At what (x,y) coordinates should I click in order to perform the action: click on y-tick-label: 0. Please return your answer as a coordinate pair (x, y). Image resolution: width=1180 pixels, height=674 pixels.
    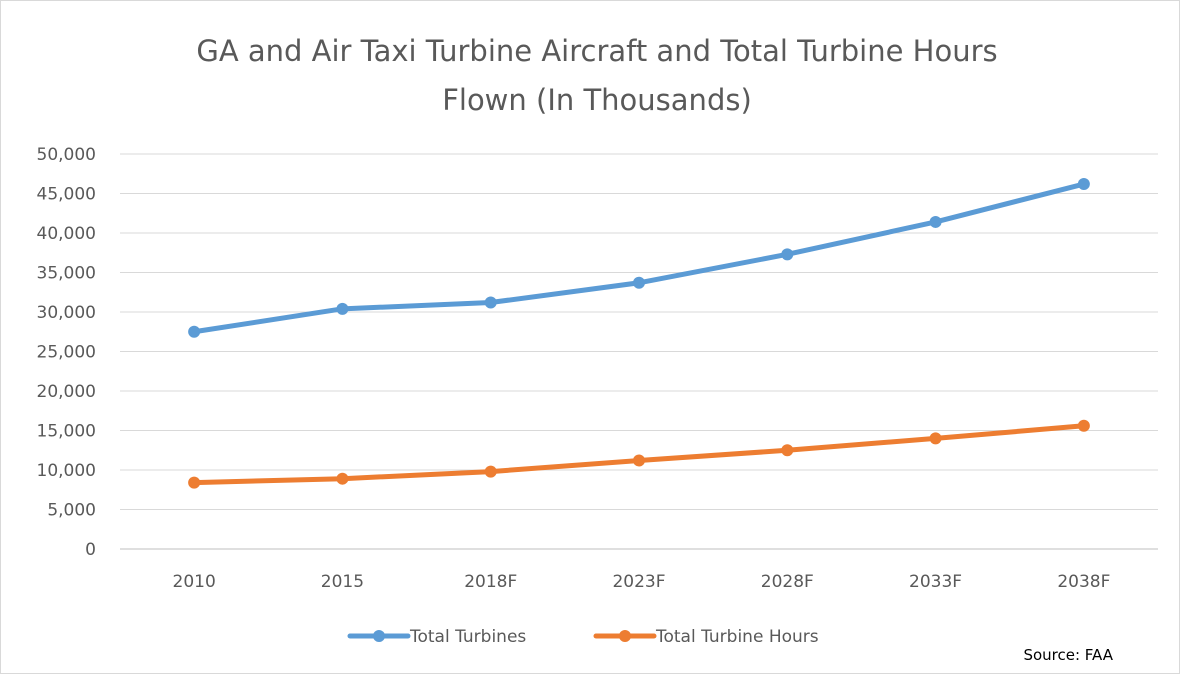
    Looking at the image, I should click on (90, 550).